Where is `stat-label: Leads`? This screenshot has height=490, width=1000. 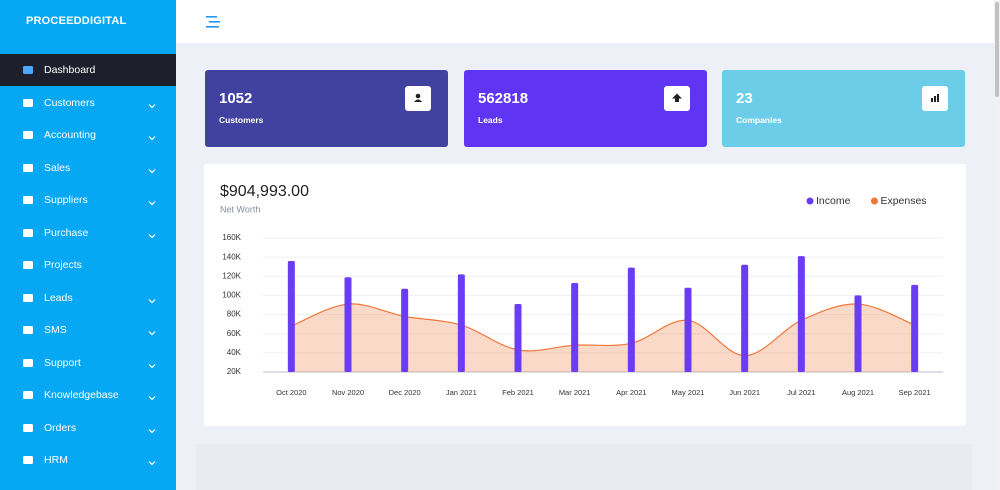
stat-label: Leads is located at coordinates (490, 120).